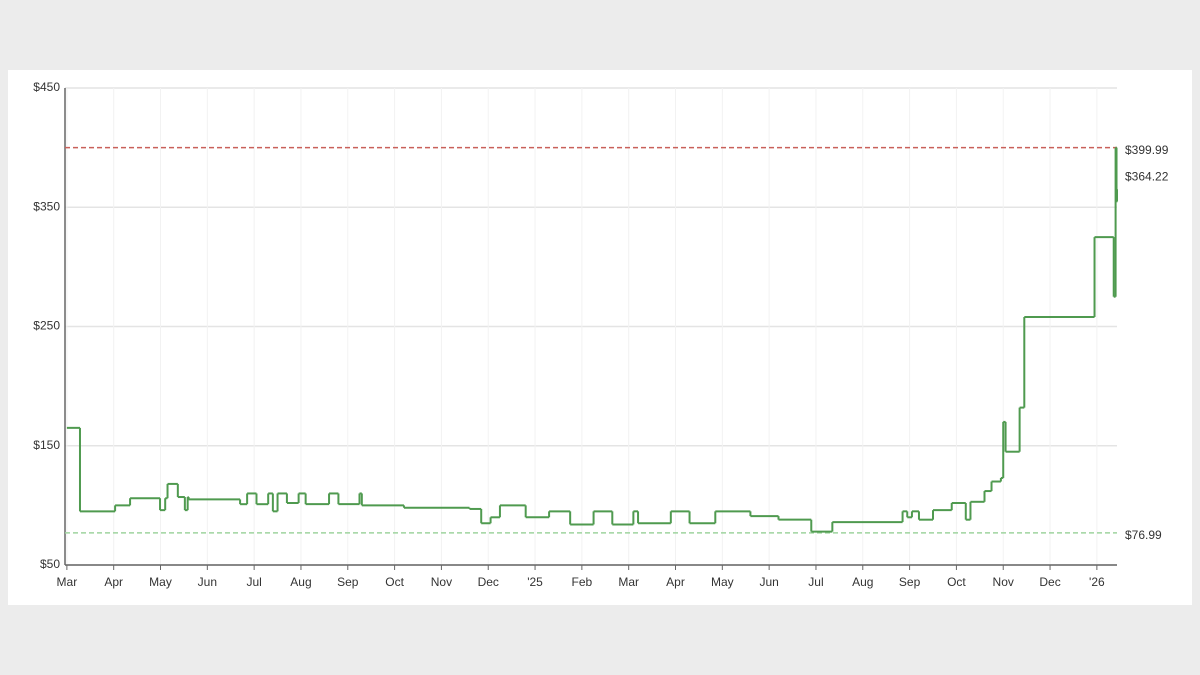 The height and width of the screenshot is (675, 1200). What do you see at coordinates (46, 326) in the screenshot?
I see `y-tick-label: $250` at bounding box center [46, 326].